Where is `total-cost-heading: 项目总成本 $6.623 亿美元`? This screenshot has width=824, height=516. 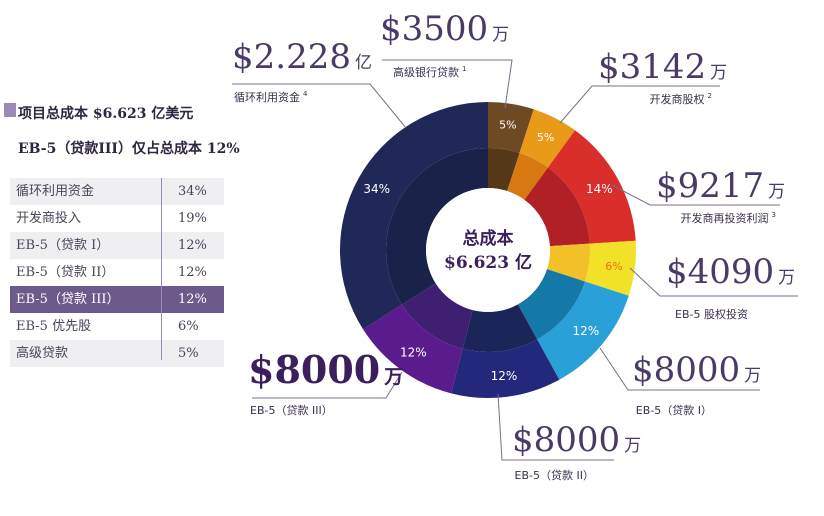
total-cost-heading: 项目总成本 $6.623 亿美元 is located at coordinates (106, 114).